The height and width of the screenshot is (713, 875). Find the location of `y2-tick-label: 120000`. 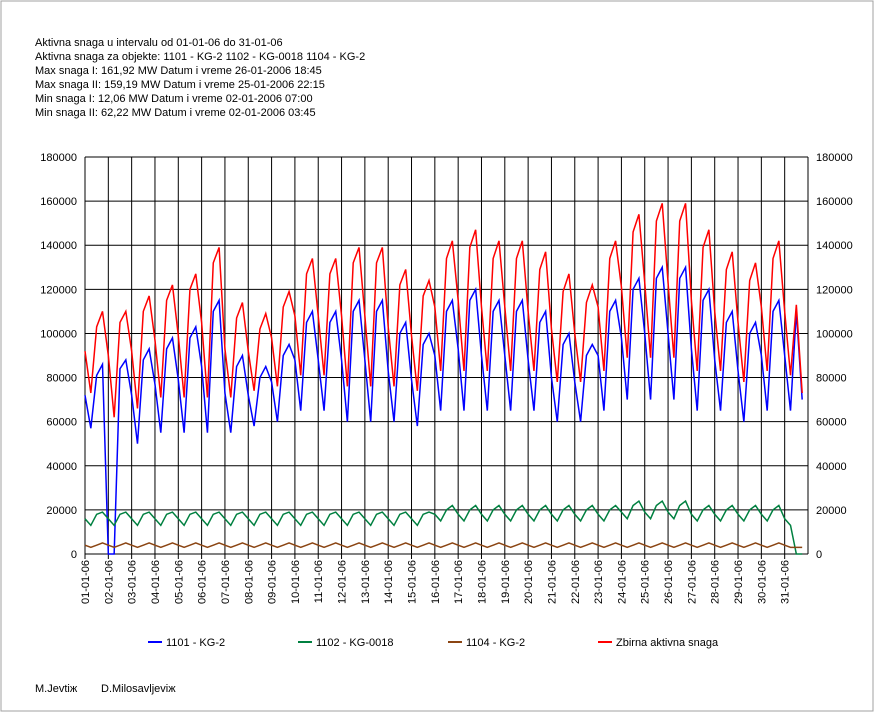

y2-tick-label: 120000 is located at coordinates (834, 290).